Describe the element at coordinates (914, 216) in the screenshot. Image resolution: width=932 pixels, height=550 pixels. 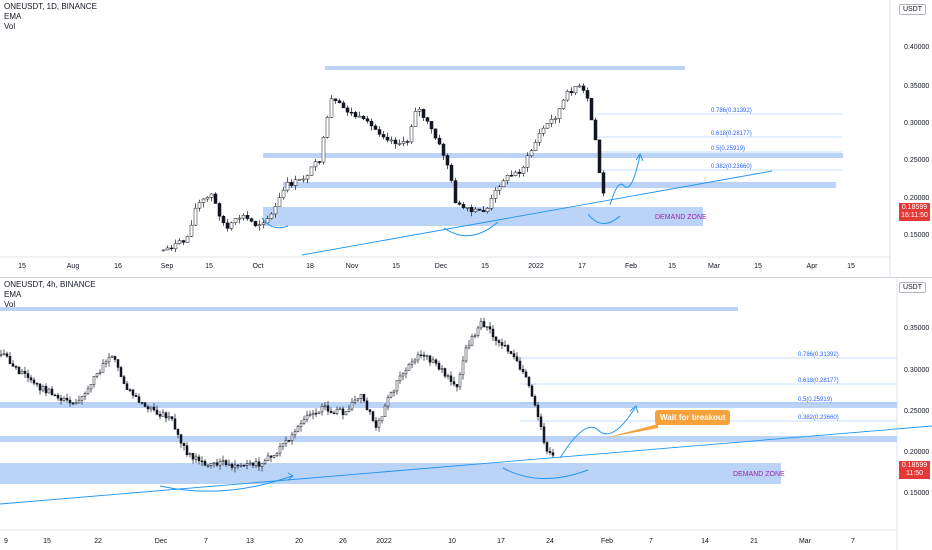
I see `bar-countdown: 16:11:50` at that location.